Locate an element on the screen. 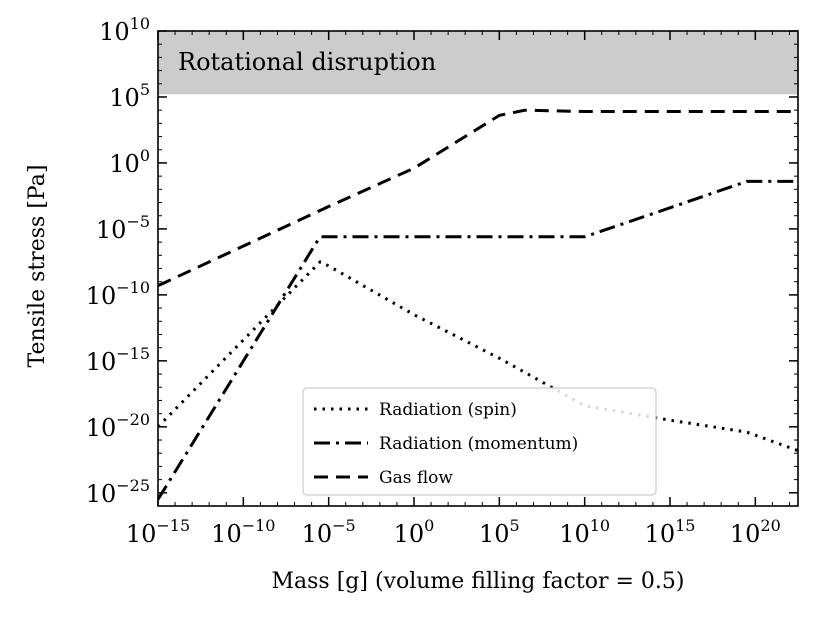 The width and height of the screenshot is (830, 617). legend-label-2: Radiation (momentum) is located at coordinates (478, 444).